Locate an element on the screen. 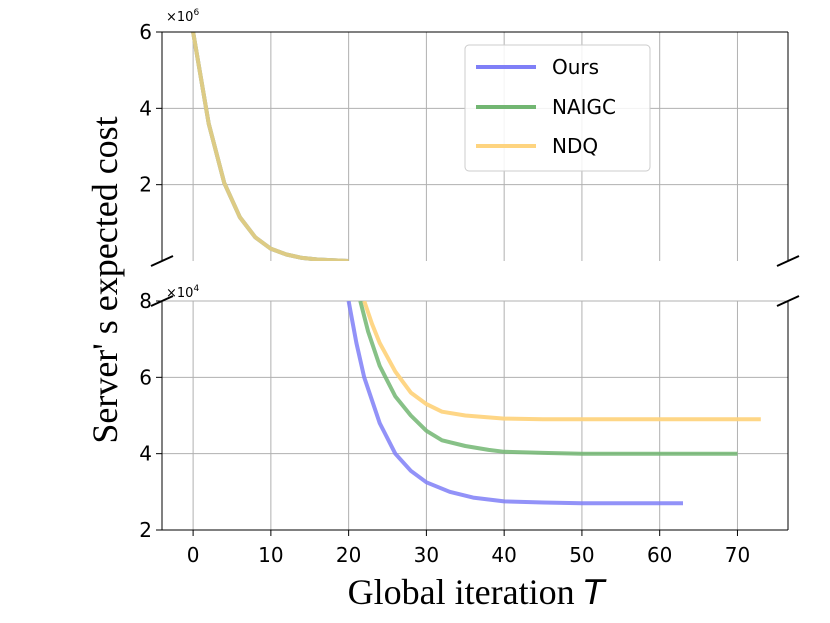 This screenshot has height=623, width=830. top-multiplier: ×10⁶ is located at coordinates (182, 16).